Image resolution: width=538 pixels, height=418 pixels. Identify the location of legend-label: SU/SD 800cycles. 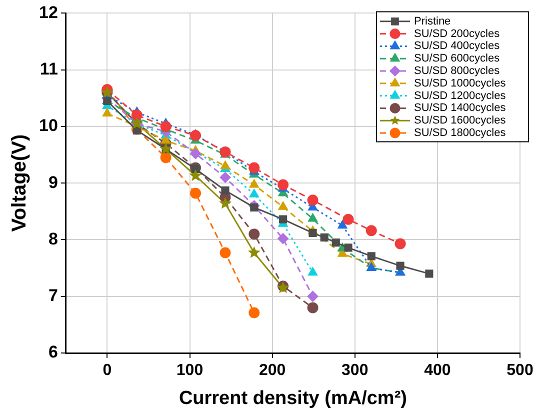
(457, 71).